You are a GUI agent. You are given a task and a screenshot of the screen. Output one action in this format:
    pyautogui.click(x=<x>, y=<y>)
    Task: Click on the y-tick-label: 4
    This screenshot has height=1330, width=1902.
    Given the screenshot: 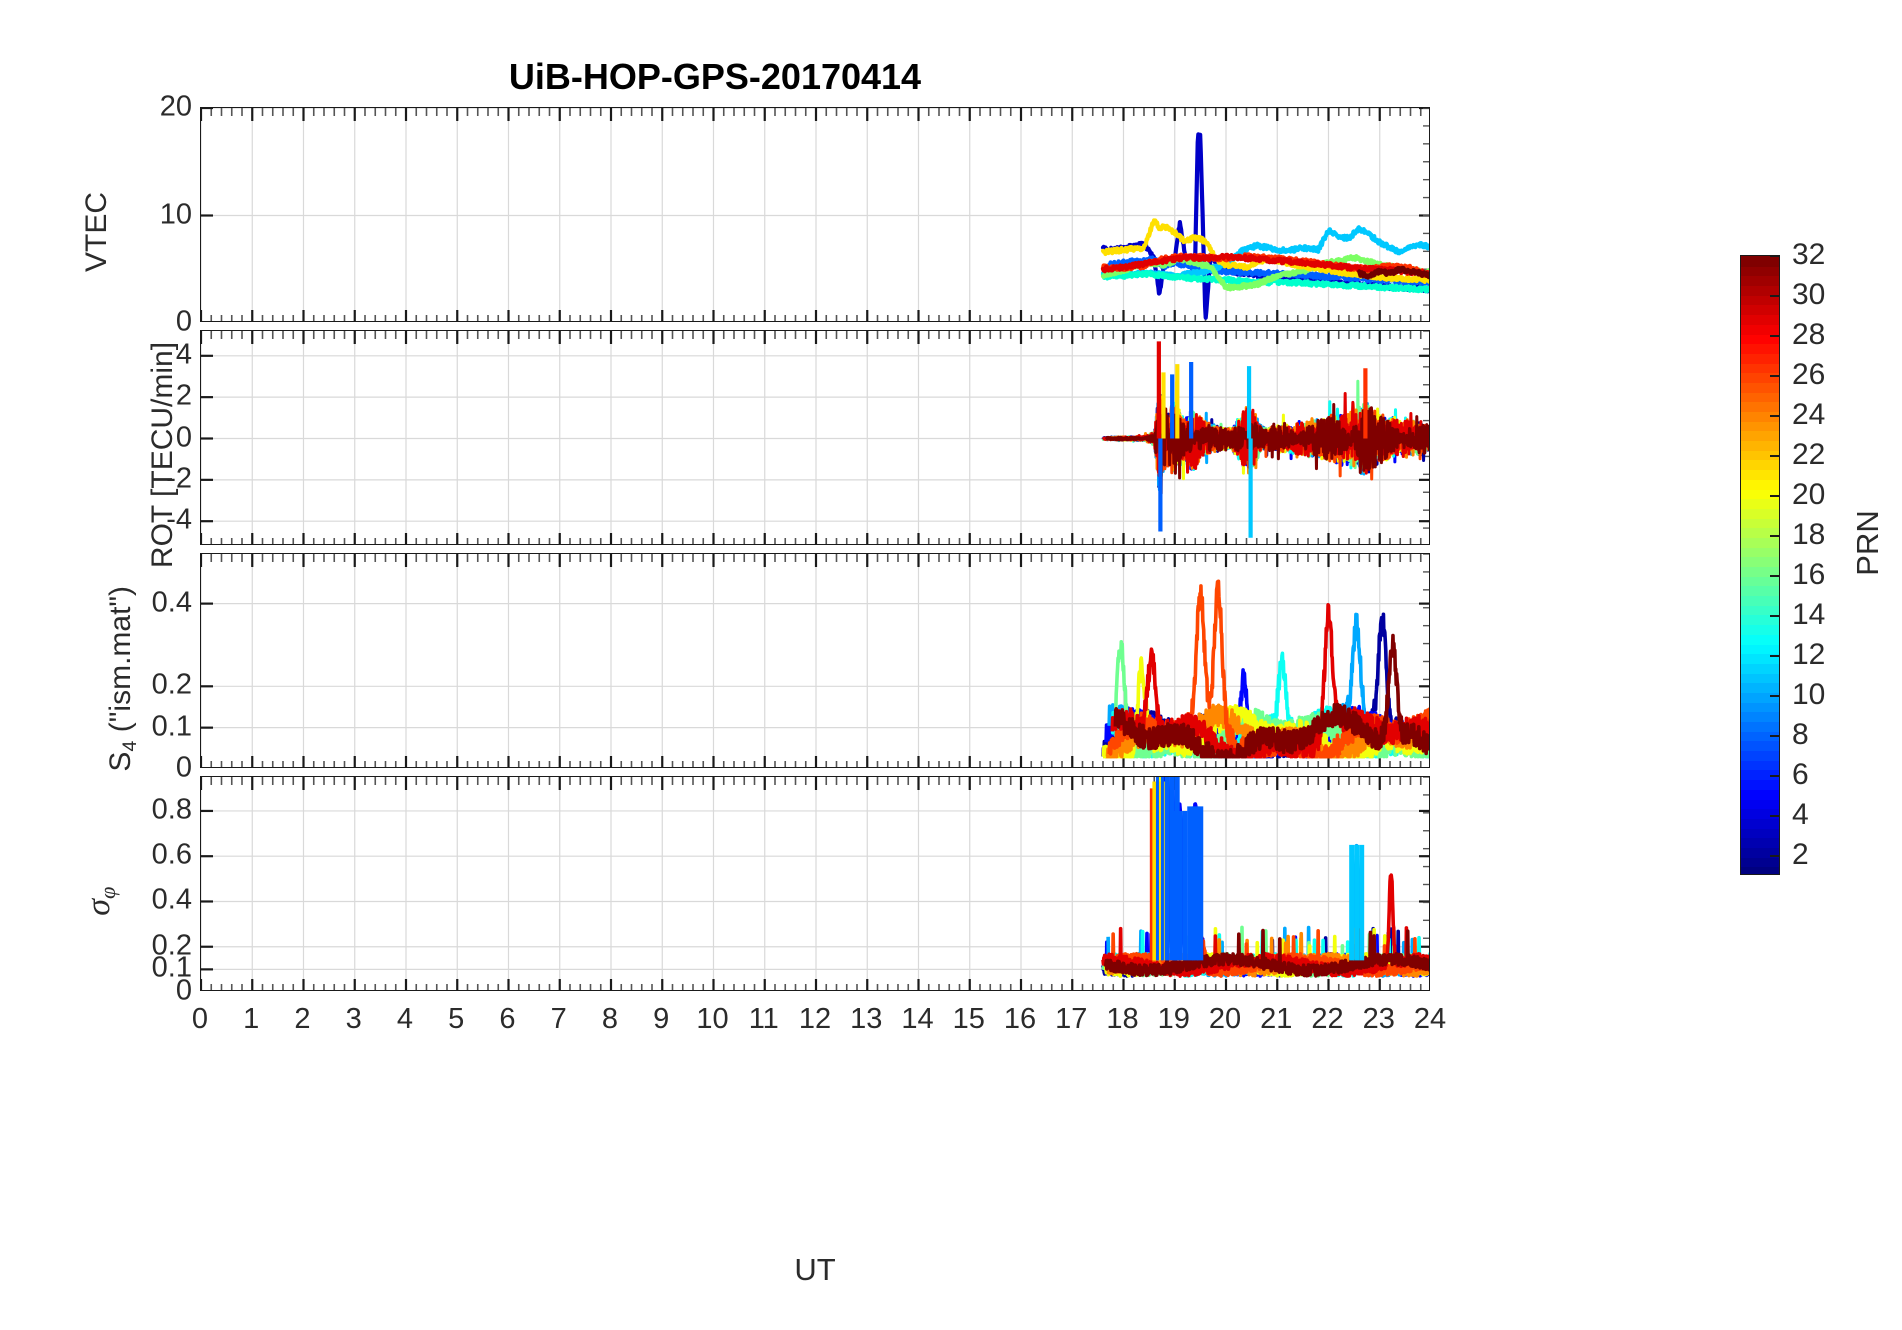 What is the action you would take?
    pyautogui.click(x=183, y=354)
    